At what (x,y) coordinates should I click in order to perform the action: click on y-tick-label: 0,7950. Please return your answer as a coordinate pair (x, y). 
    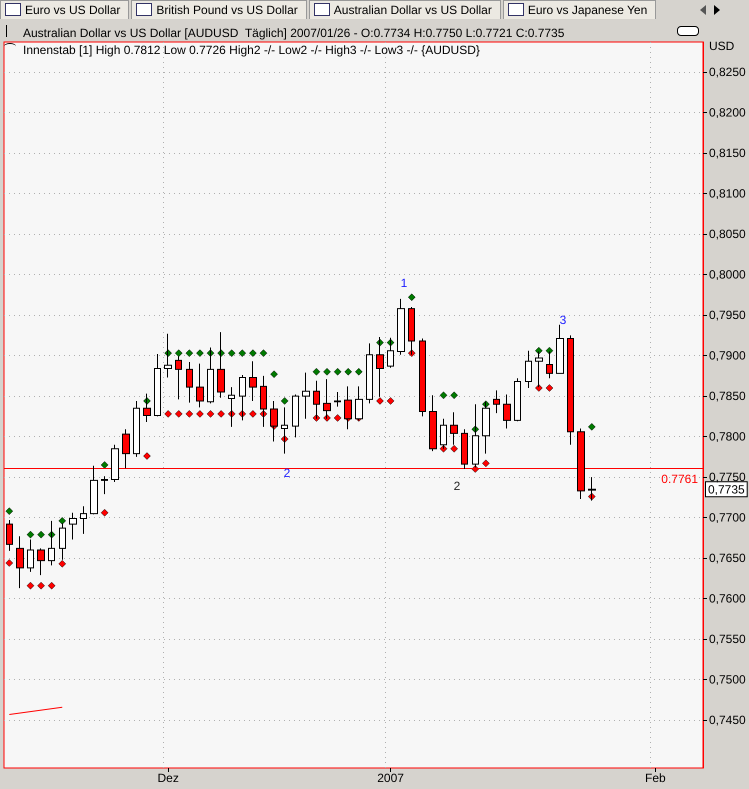
    Looking at the image, I should click on (727, 315).